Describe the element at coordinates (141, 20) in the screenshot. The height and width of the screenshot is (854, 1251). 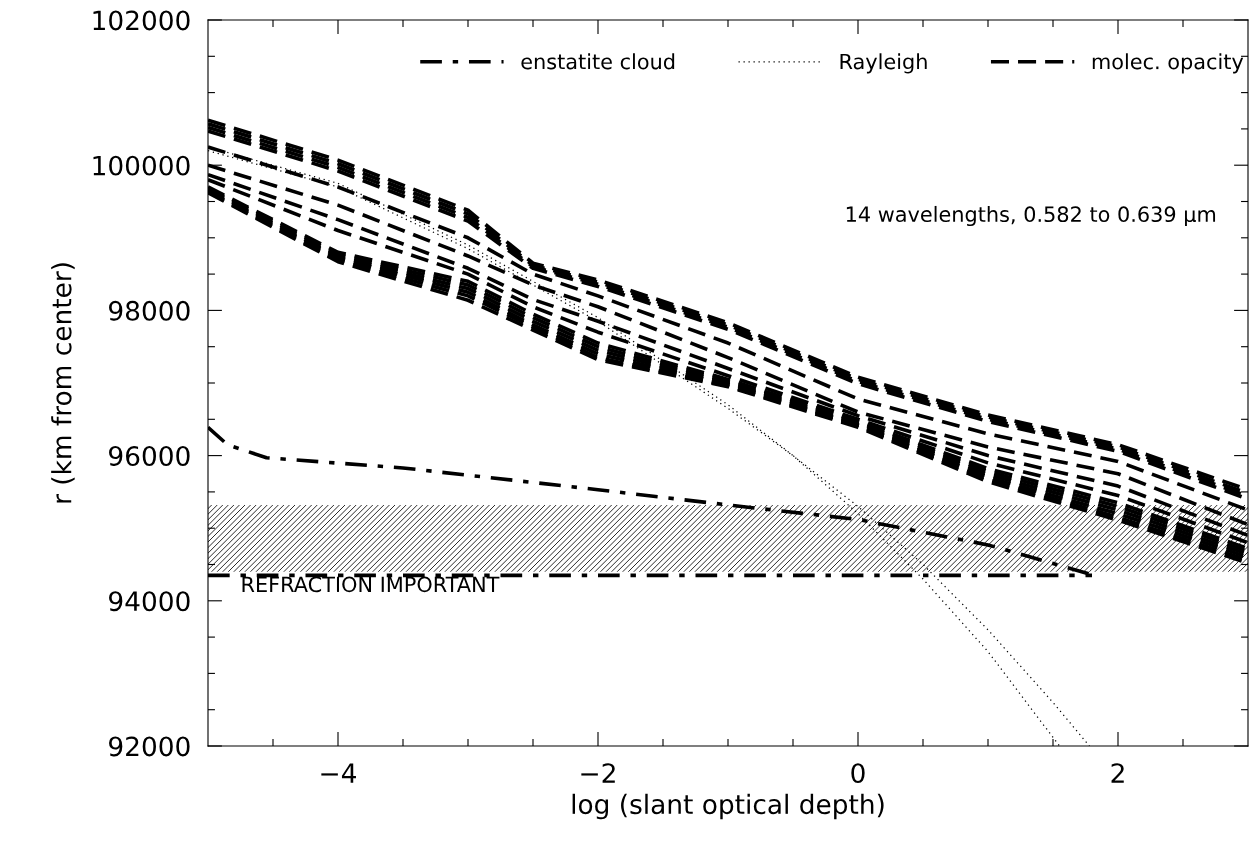
I see `y-tick-label: 102000` at that location.